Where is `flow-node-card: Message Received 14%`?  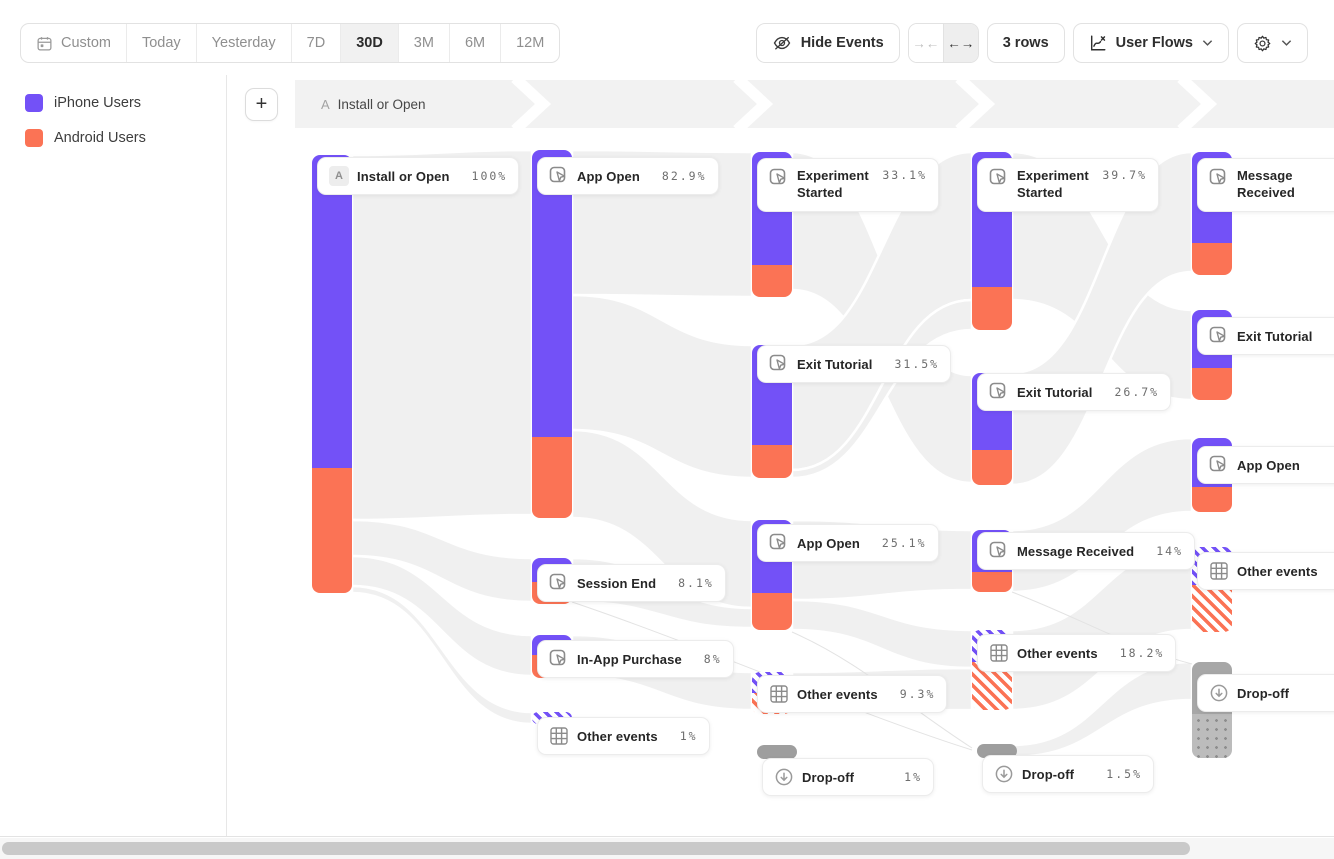 flow-node-card: Message Received 14% is located at coordinates (1086, 551).